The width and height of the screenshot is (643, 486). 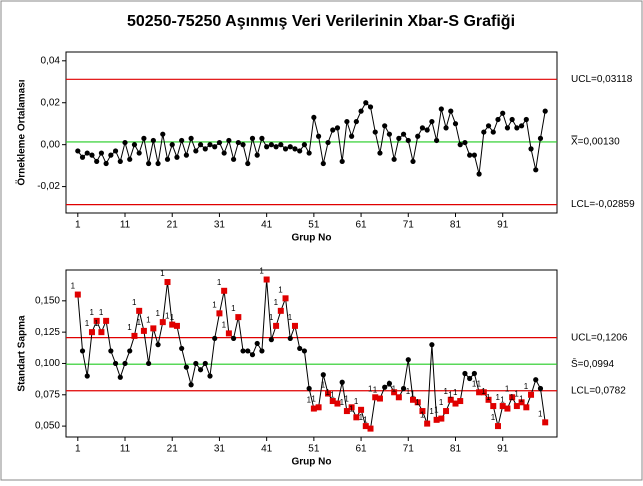 What do you see at coordinates (314, 449) in the screenshot?
I see `x-tick-label: 51` at bounding box center [314, 449].